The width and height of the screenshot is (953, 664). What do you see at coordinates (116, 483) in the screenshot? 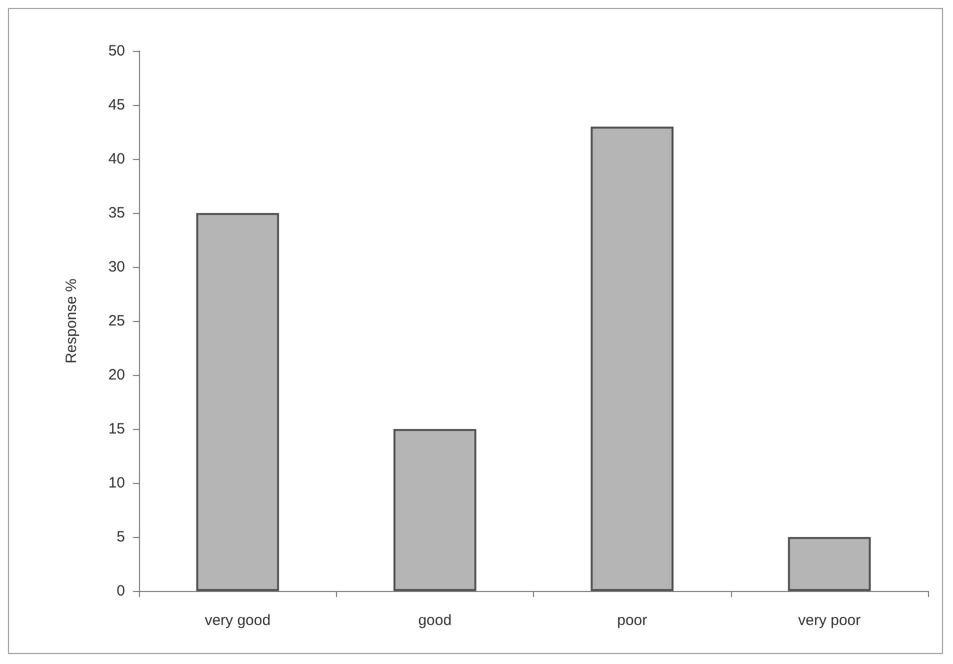
I see `y-tick-label: 10` at bounding box center [116, 483].